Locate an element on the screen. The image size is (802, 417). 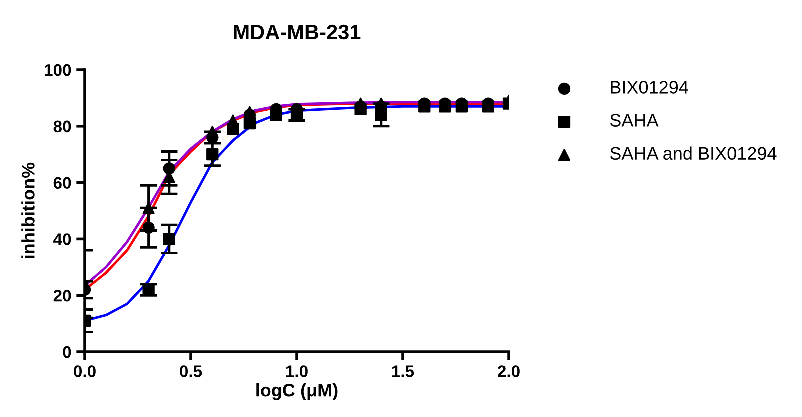
y-tick-label: 0 is located at coordinates (67, 352).